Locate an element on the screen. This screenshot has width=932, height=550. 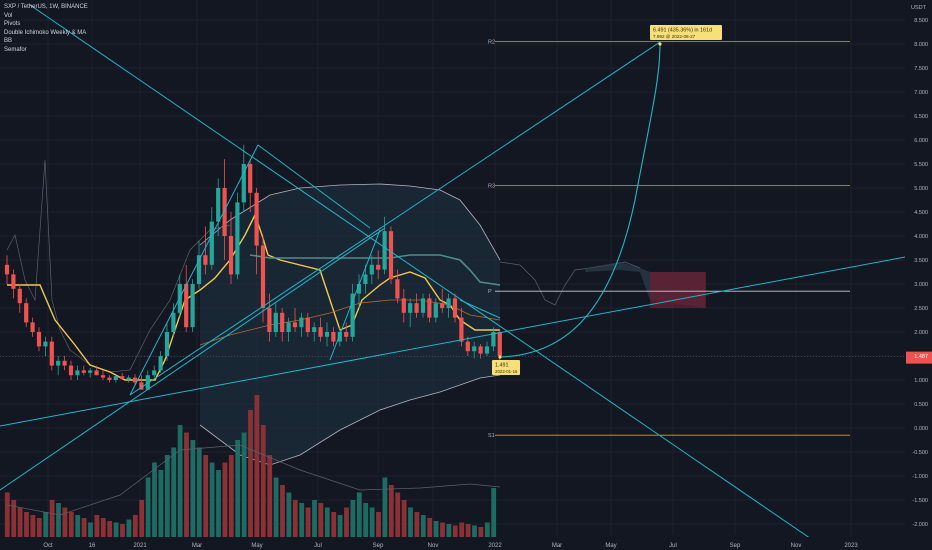
price-tick-label: 7.000 is located at coordinates (921, 93).